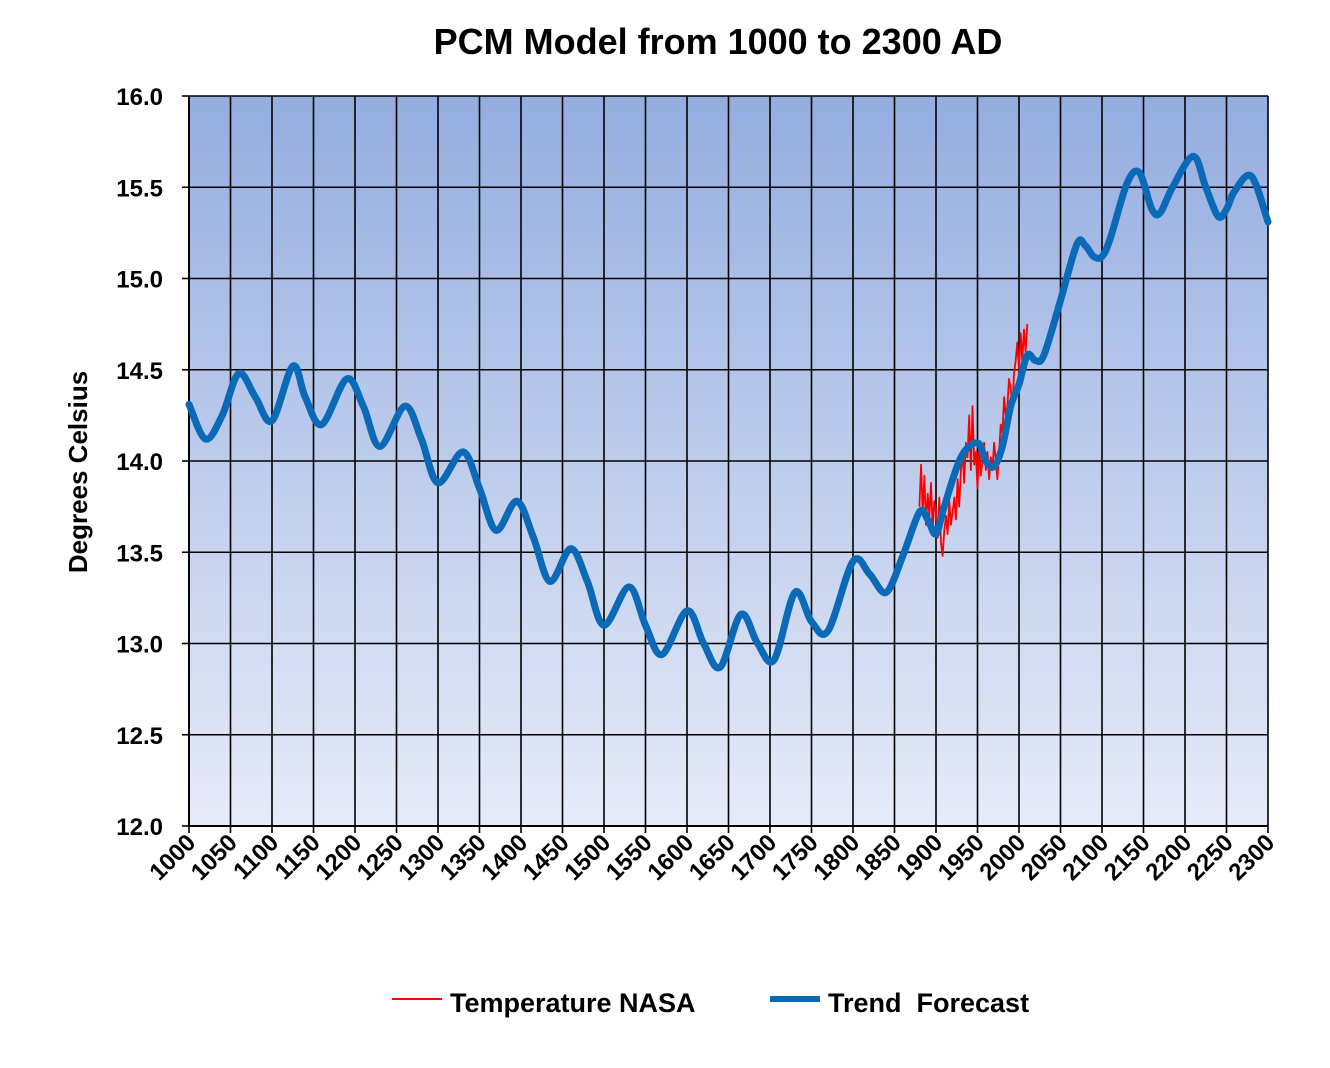 The image size is (1330, 1068). I want to click on x-tick-label: 1750, so click(795, 857).